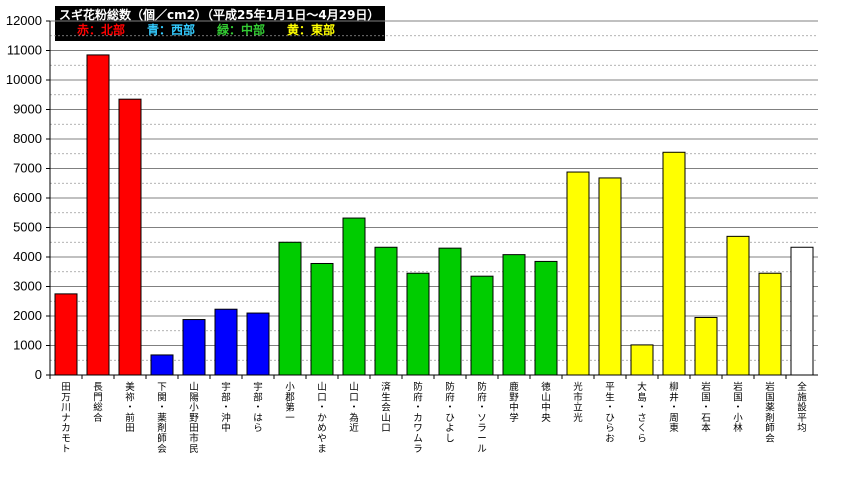  I want to click on category-label: 済生会山口, so click(386, 407).